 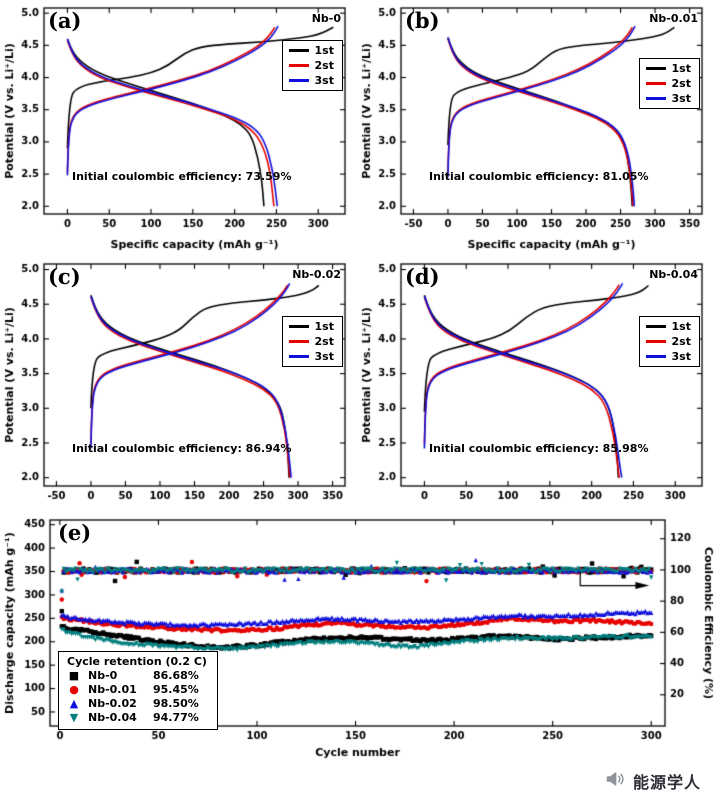 What do you see at coordinates (74, 717) in the screenshot?
I see `marker-glyph: ▼` at bounding box center [74, 717].